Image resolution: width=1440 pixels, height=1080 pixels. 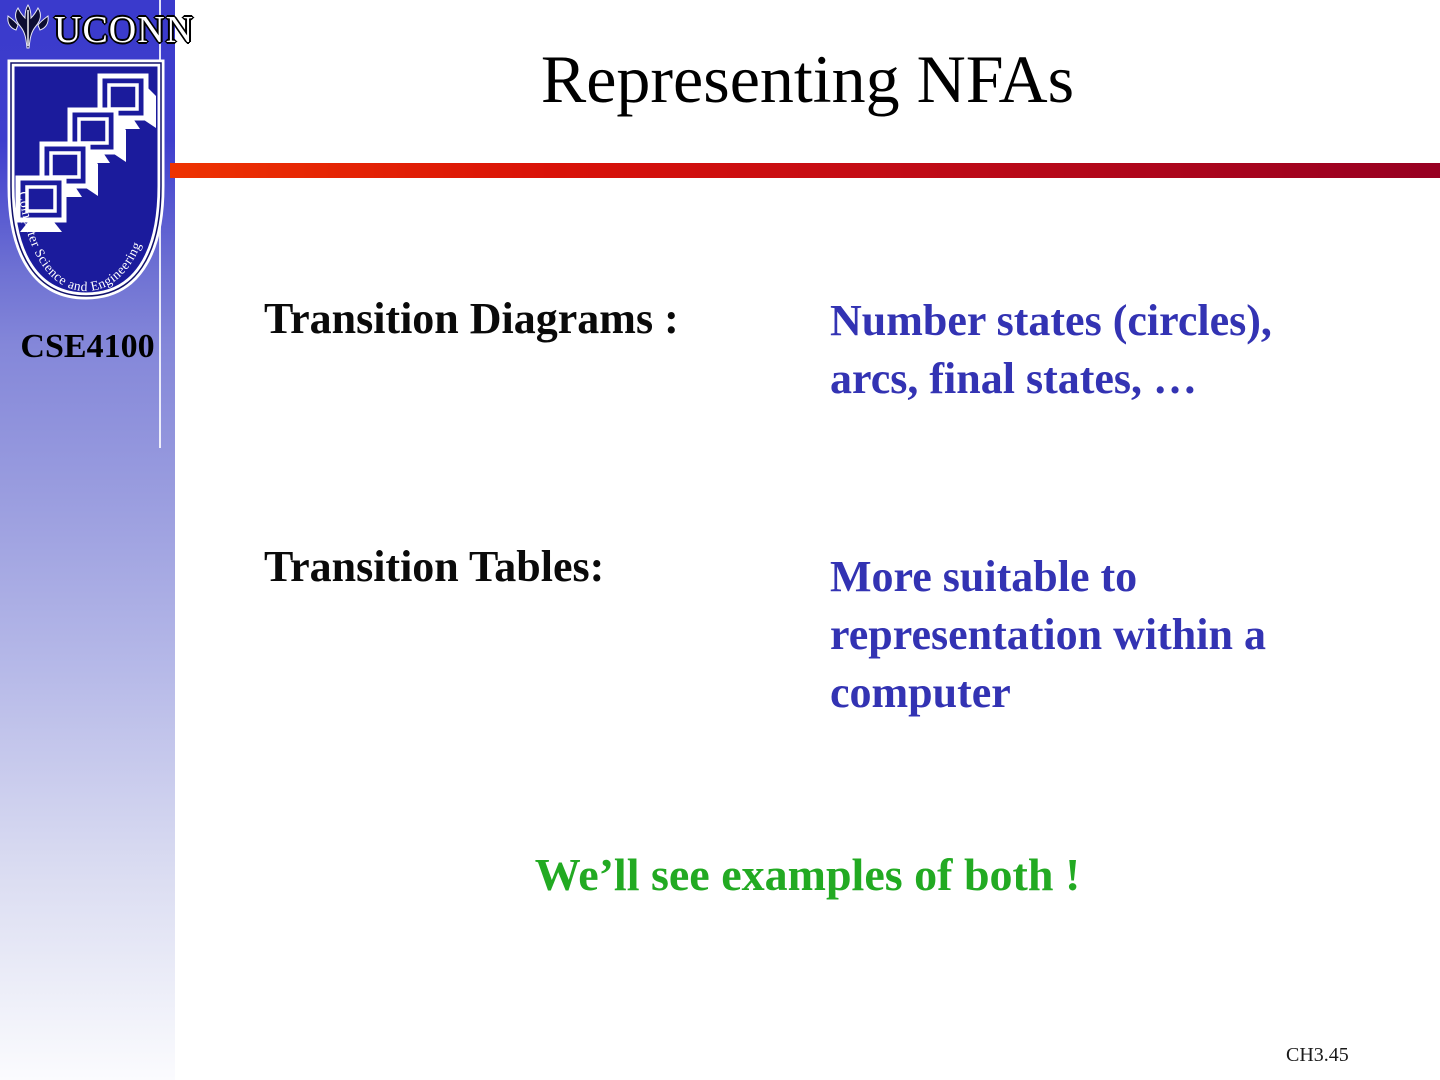 What do you see at coordinates (920, 692) in the screenshot?
I see `row2-value-line3: computer` at bounding box center [920, 692].